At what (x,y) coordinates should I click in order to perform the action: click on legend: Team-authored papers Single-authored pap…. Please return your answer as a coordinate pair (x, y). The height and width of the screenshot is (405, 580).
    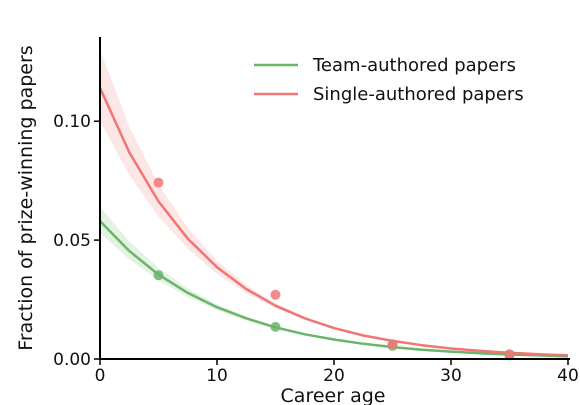
    Looking at the image, I should click on (389, 80).